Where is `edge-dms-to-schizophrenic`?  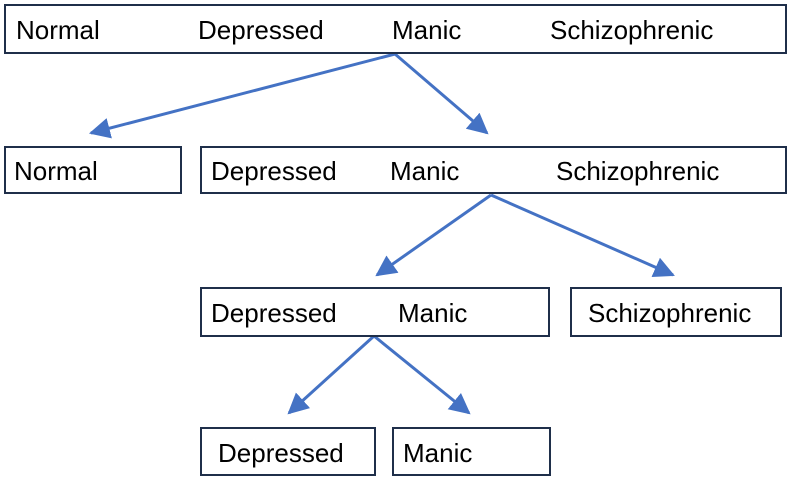
edge-dms-to-schizophrenic is located at coordinates (582, 235).